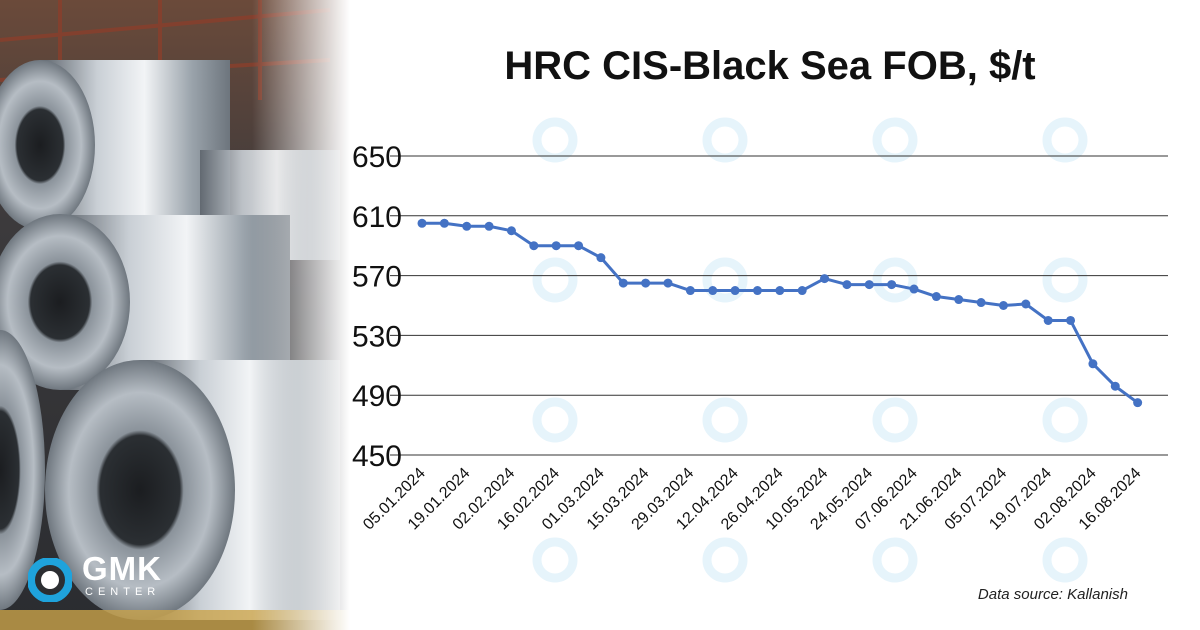  I want to click on y-tick-label: 450, so click(377, 456).